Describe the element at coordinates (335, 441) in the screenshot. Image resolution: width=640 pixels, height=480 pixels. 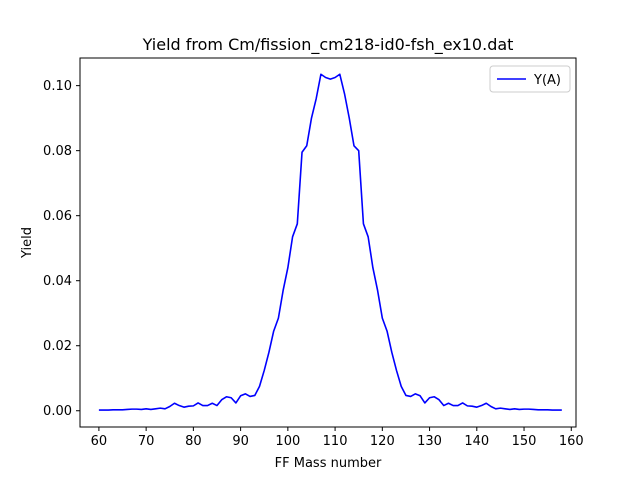
I see `x-tick-label: 110` at that location.